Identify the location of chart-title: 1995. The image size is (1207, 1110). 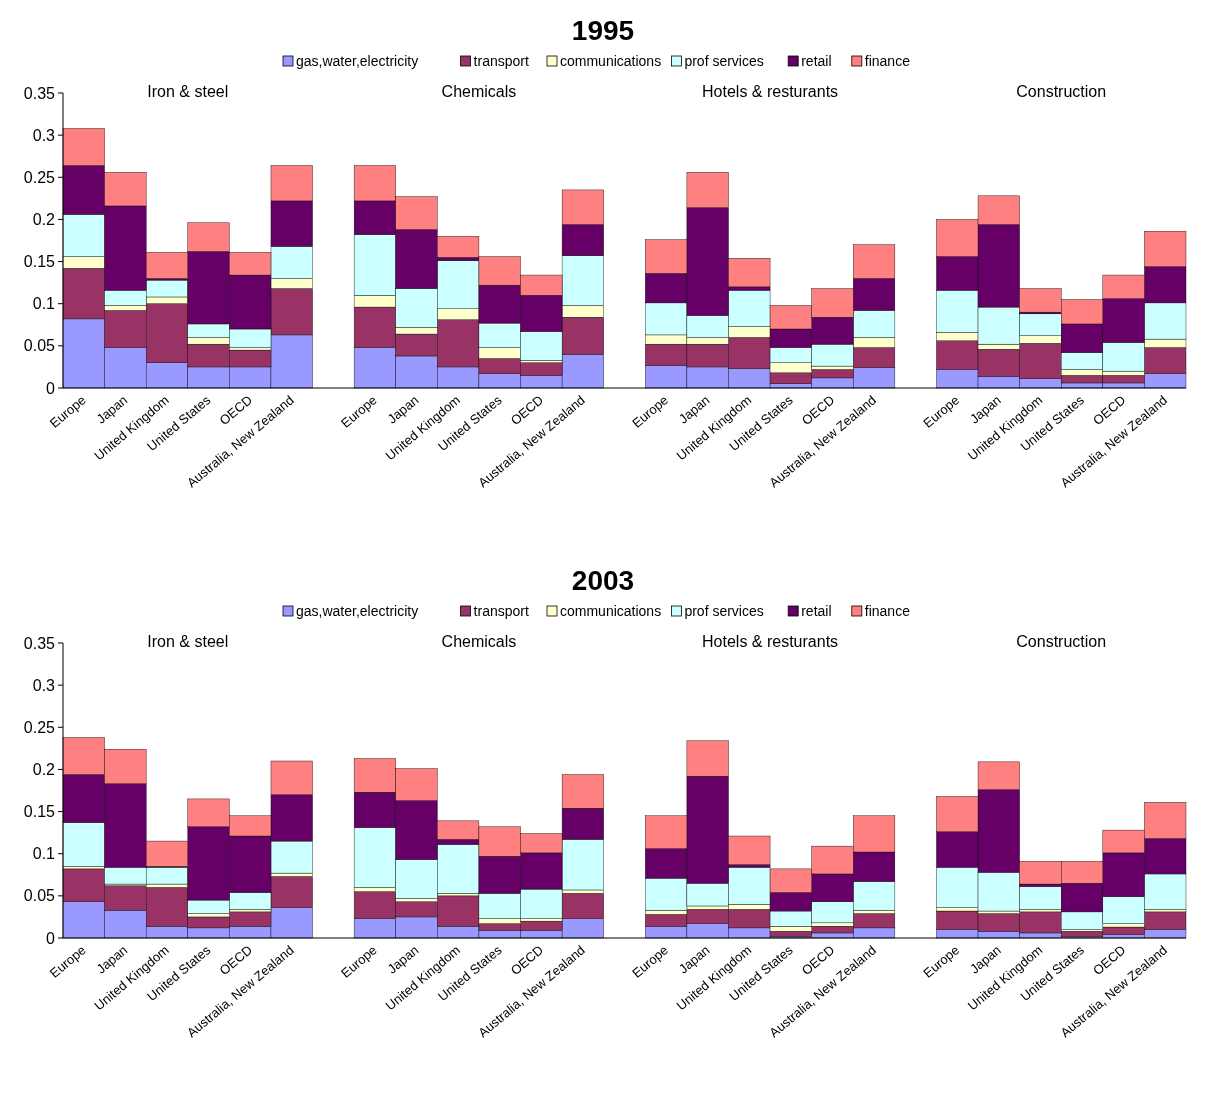
(603, 30).